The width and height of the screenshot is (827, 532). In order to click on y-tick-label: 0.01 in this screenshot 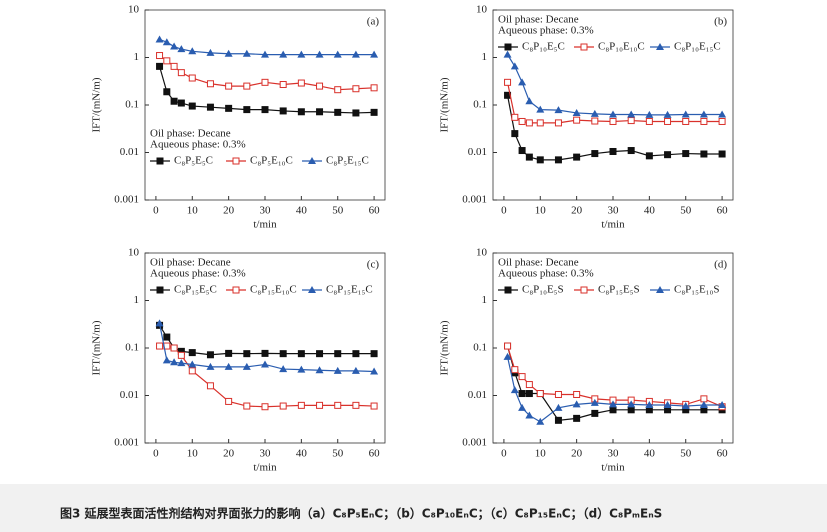, I will do `click(129, 152)`.